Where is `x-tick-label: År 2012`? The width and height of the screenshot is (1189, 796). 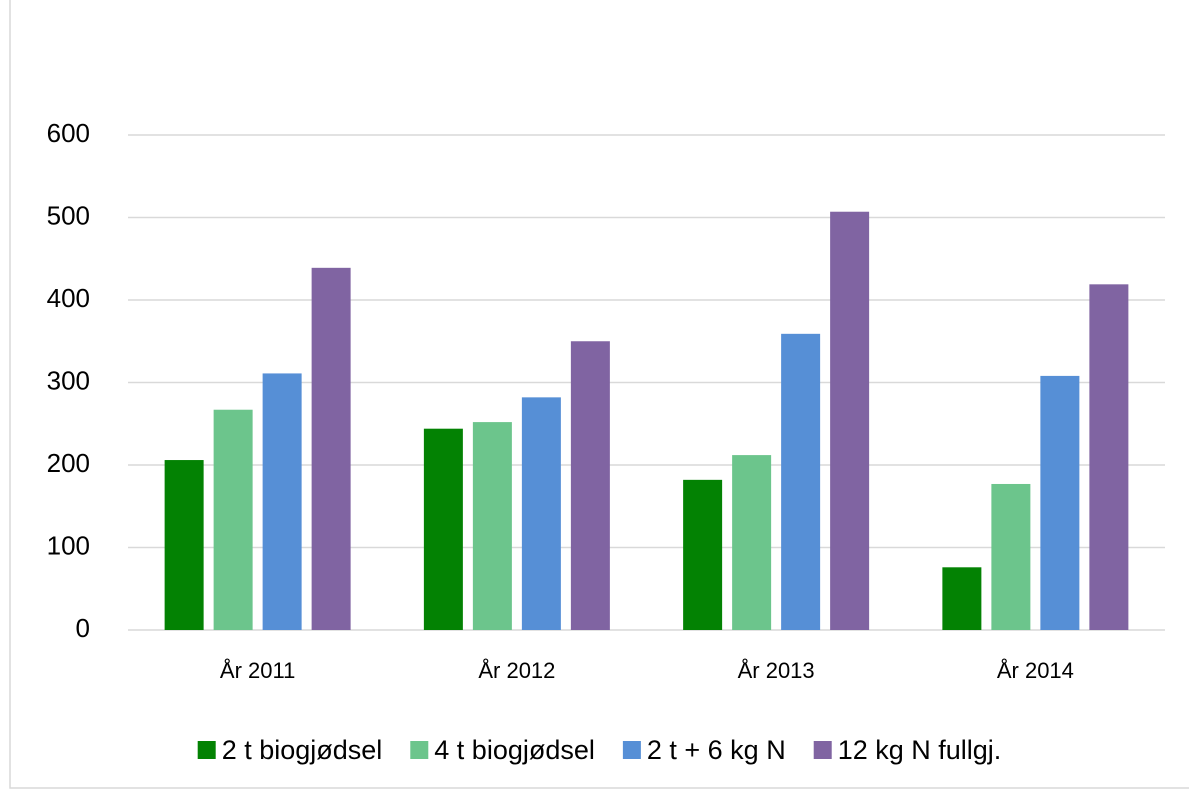 x-tick-label: År 2012 is located at coordinates (516, 670).